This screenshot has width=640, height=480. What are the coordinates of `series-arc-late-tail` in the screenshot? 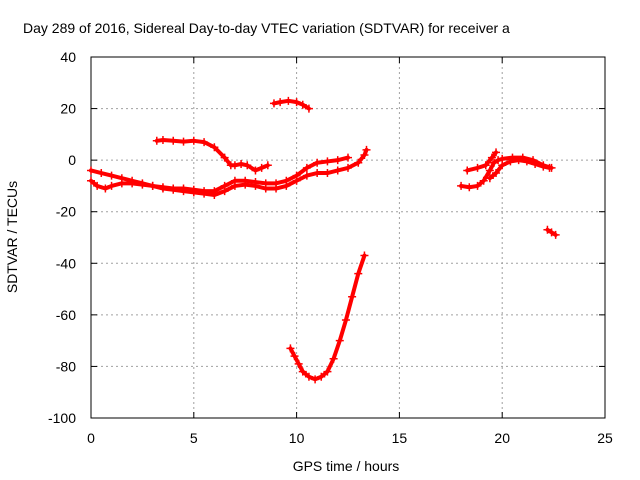 It's located at (551, 232).